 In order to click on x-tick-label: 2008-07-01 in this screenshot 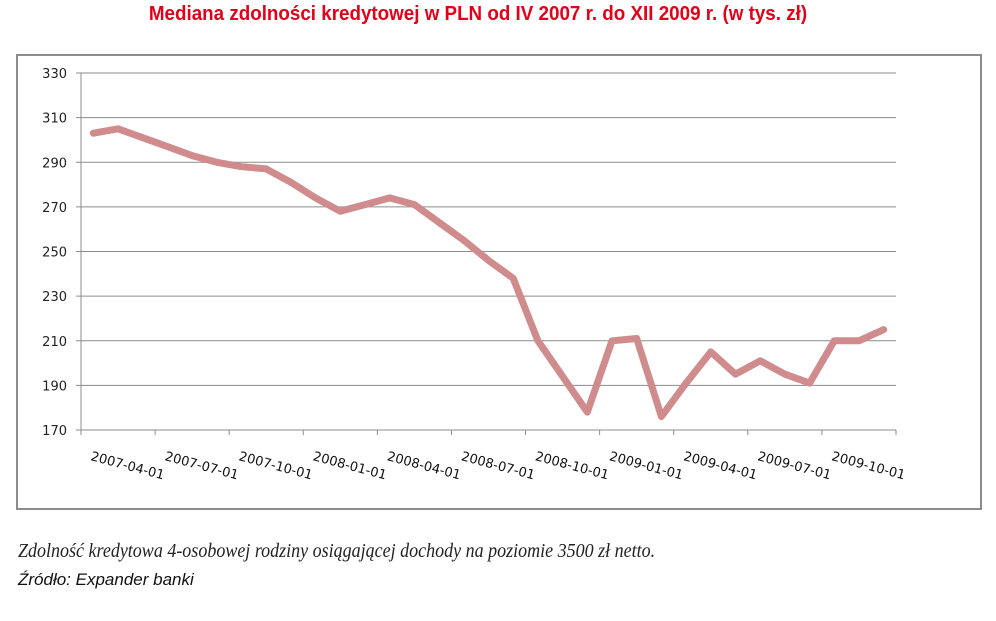, I will do `click(497, 466)`.